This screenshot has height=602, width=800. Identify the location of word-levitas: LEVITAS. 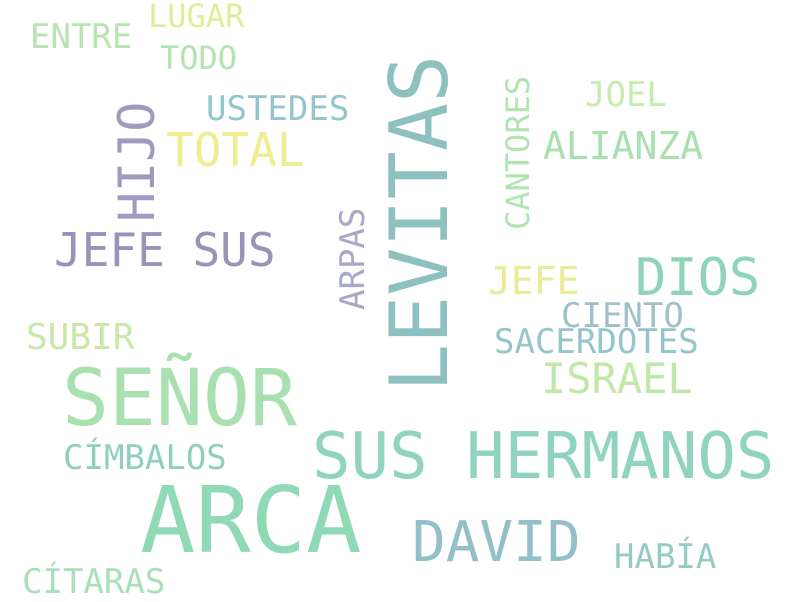
(419, 223).